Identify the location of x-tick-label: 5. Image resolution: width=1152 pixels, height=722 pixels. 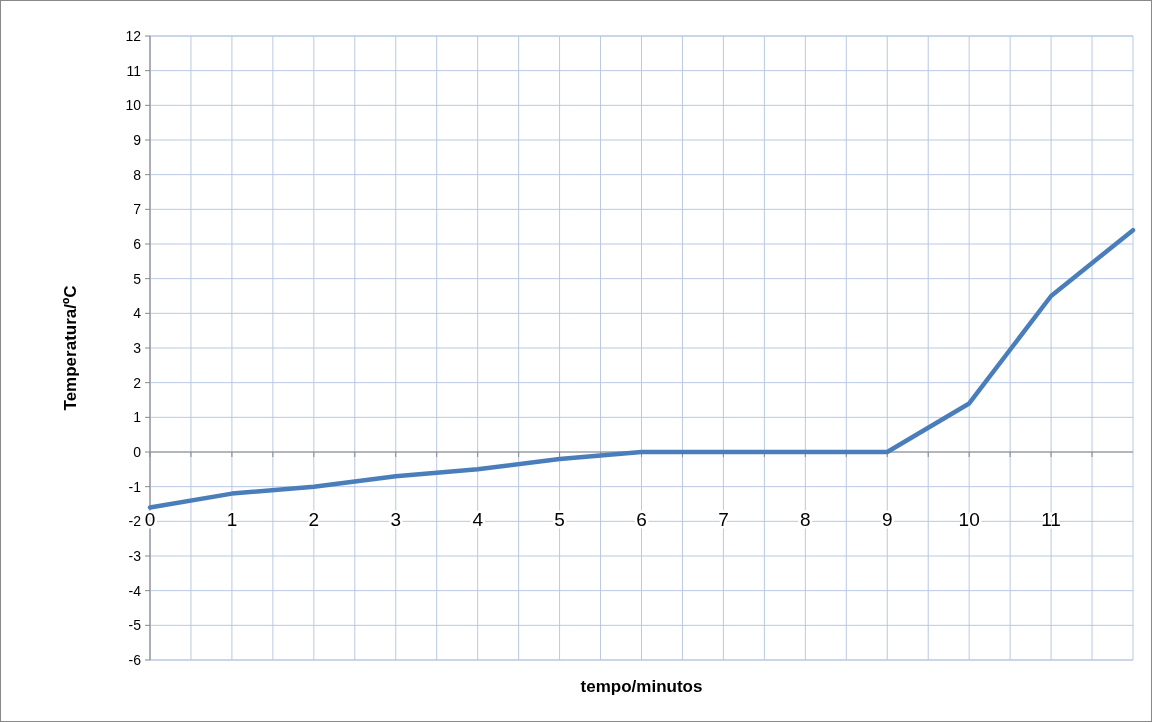
(559, 519).